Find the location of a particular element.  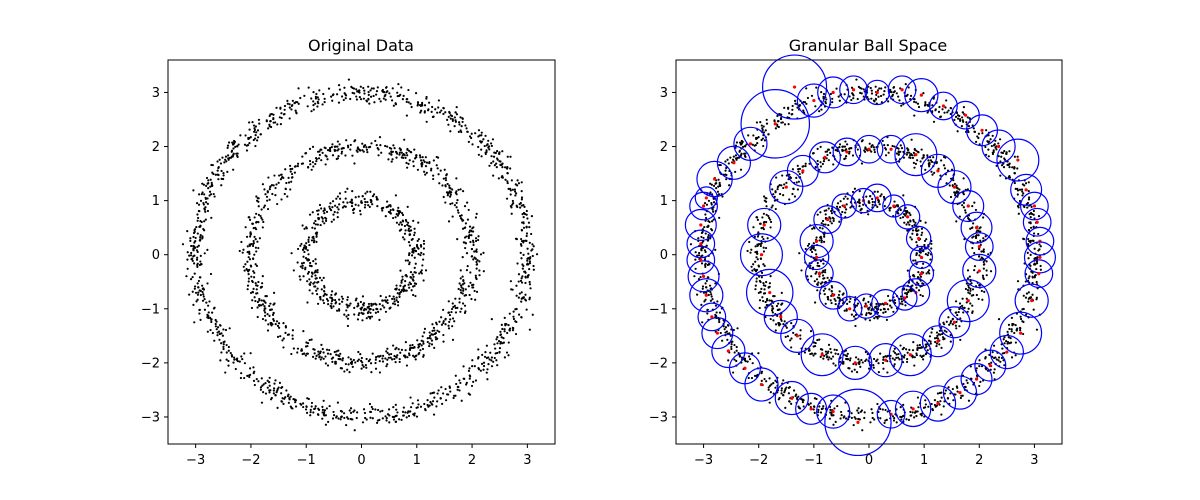

ball-center is located at coordinates (714, 178).